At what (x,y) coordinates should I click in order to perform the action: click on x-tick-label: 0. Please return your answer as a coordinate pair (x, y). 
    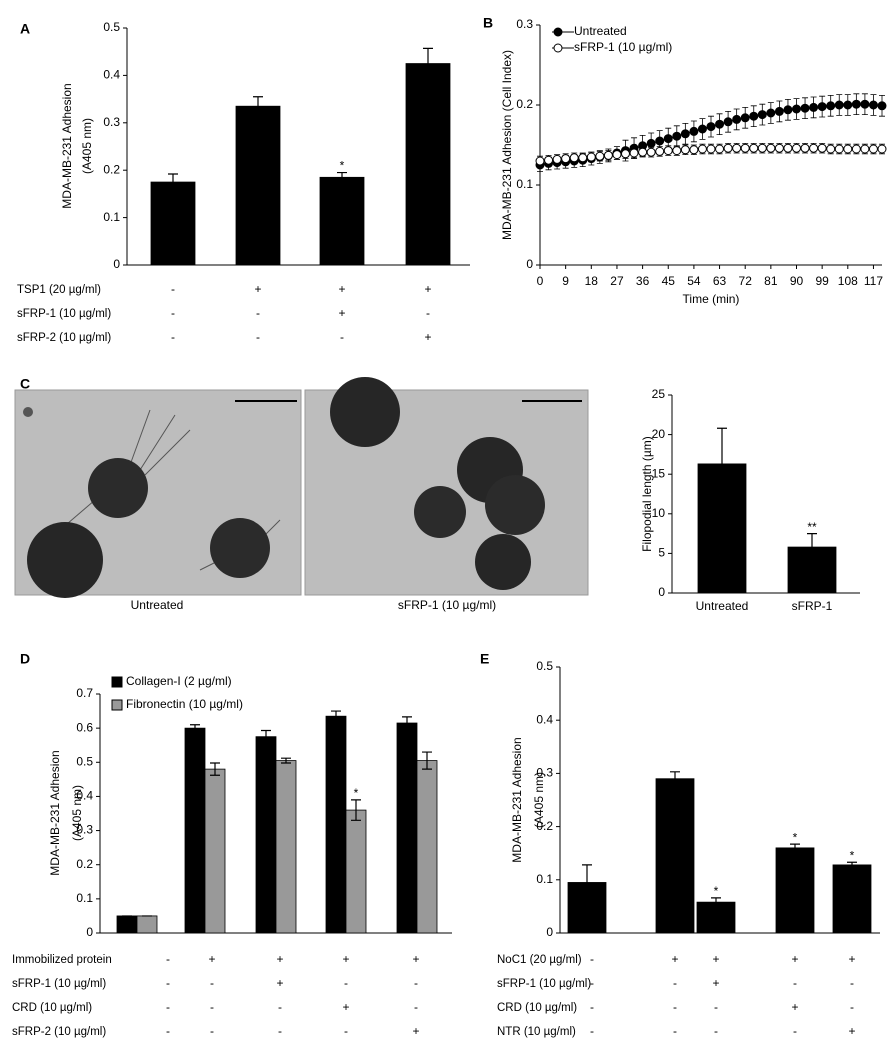
    Looking at the image, I should click on (540, 281).